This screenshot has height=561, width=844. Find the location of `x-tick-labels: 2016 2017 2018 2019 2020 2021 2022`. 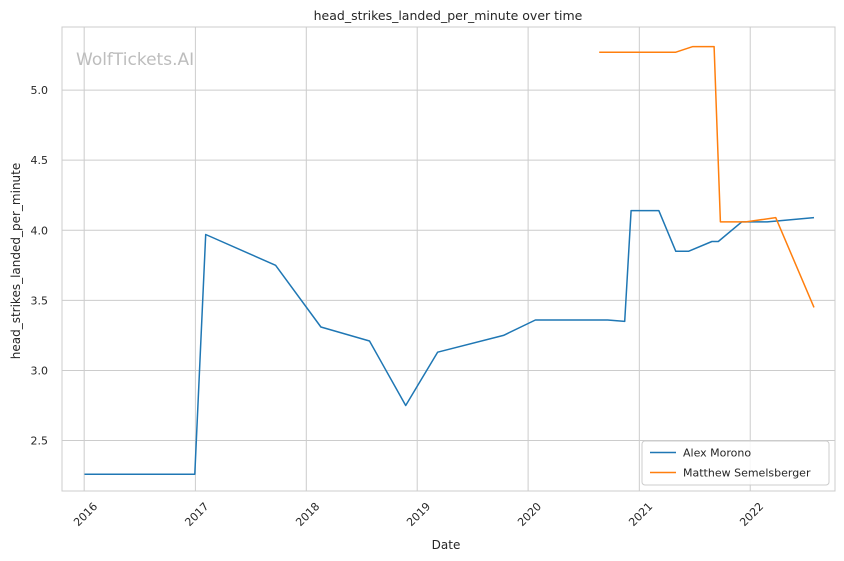

x-tick-labels: 2016 2017 2018 2019 2020 2021 2022 is located at coordinates (418, 514).